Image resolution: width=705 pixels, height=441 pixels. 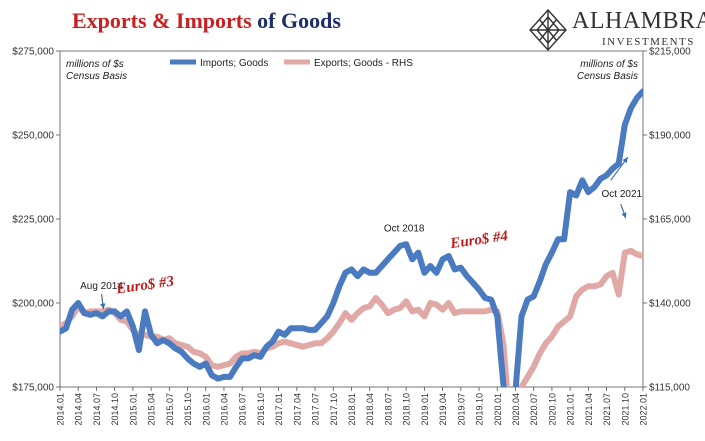 I want to click on annotation-aug-2014-arrow-head, so click(x=103, y=306).